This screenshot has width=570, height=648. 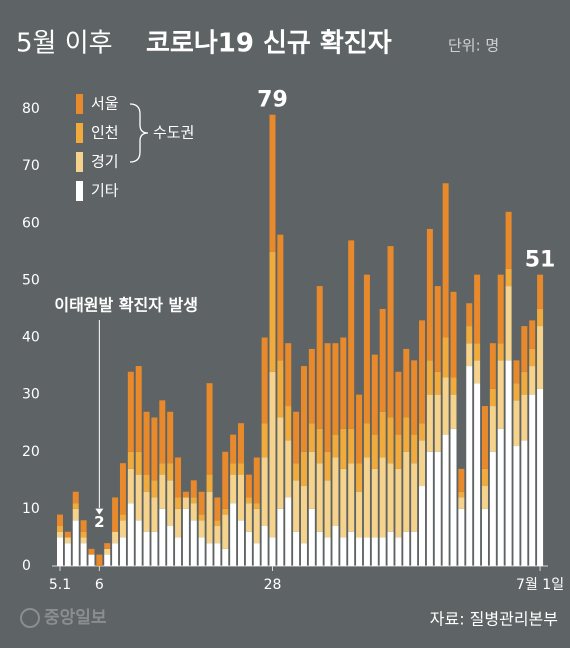 What do you see at coordinates (173, 133) in the screenshot?
I see `legend-group: 수도권` at bounding box center [173, 133].